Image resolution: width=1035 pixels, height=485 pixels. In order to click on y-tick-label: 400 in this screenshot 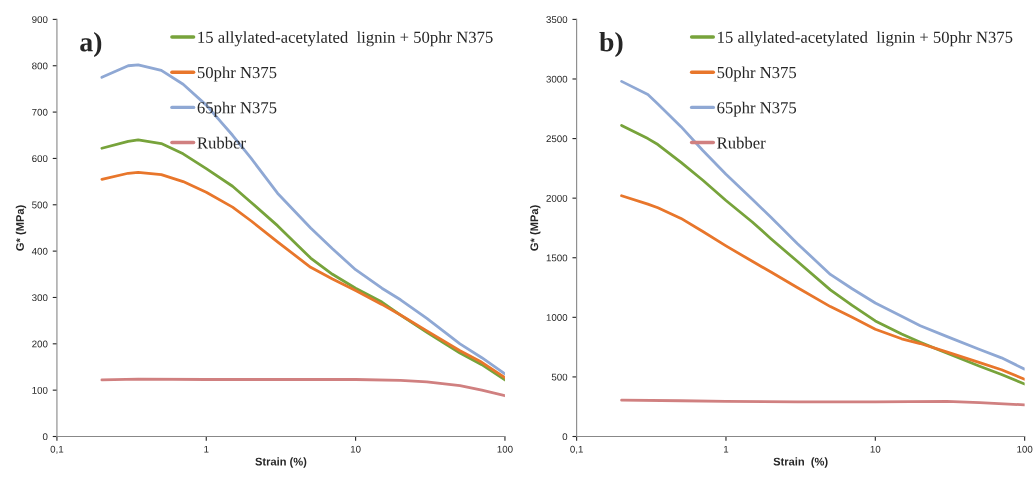, I will do `click(39, 251)`.